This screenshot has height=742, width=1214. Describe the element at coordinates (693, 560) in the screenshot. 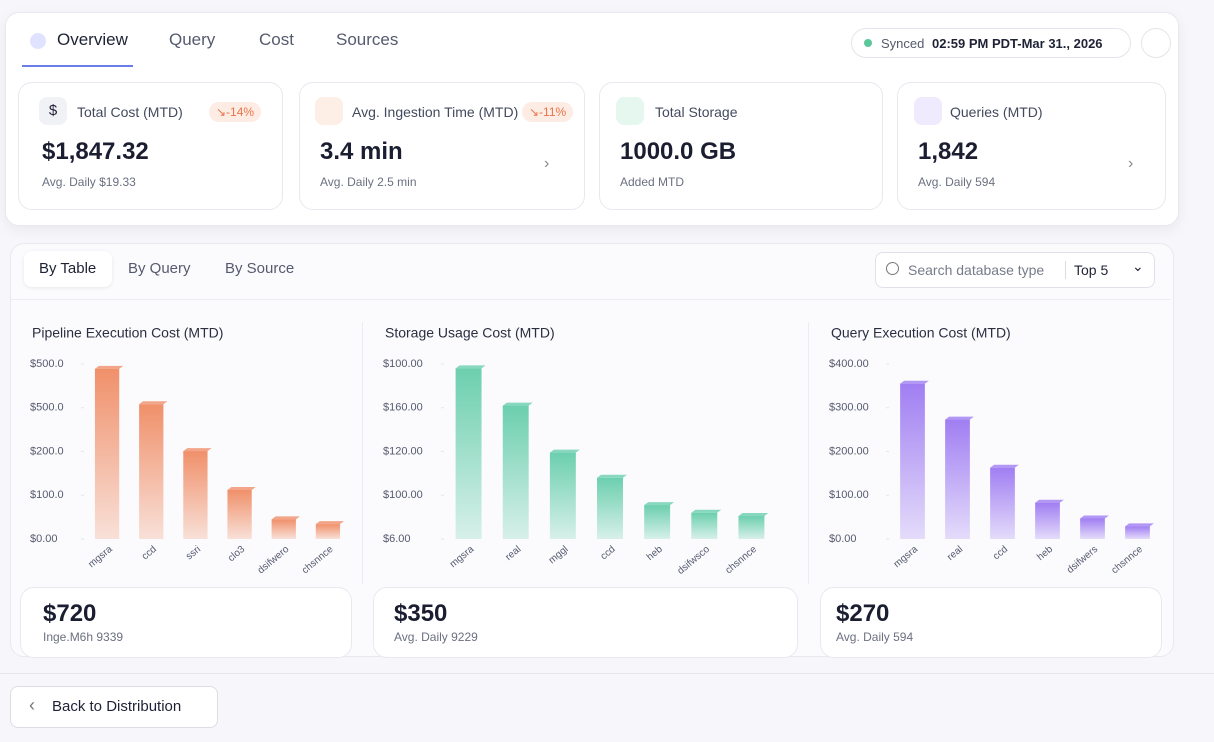

I see `x-tick-label: dsifwsco` at that location.